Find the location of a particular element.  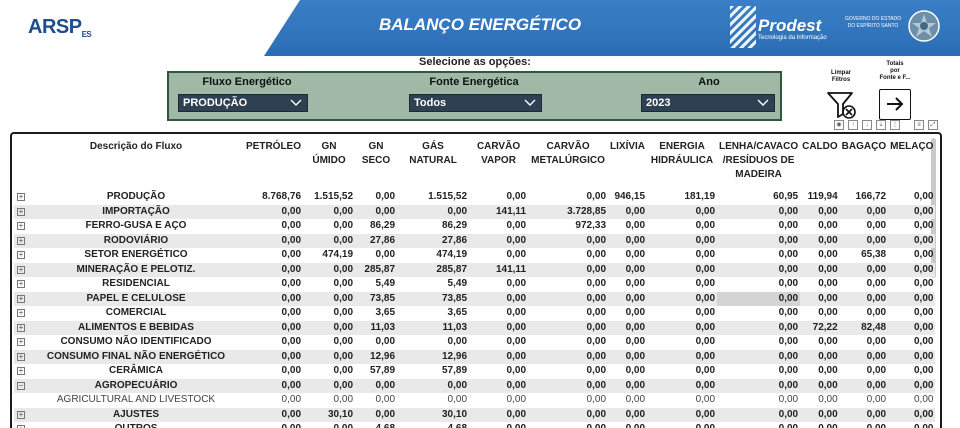

chevron-down-icon is located at coordinates (296, 102).